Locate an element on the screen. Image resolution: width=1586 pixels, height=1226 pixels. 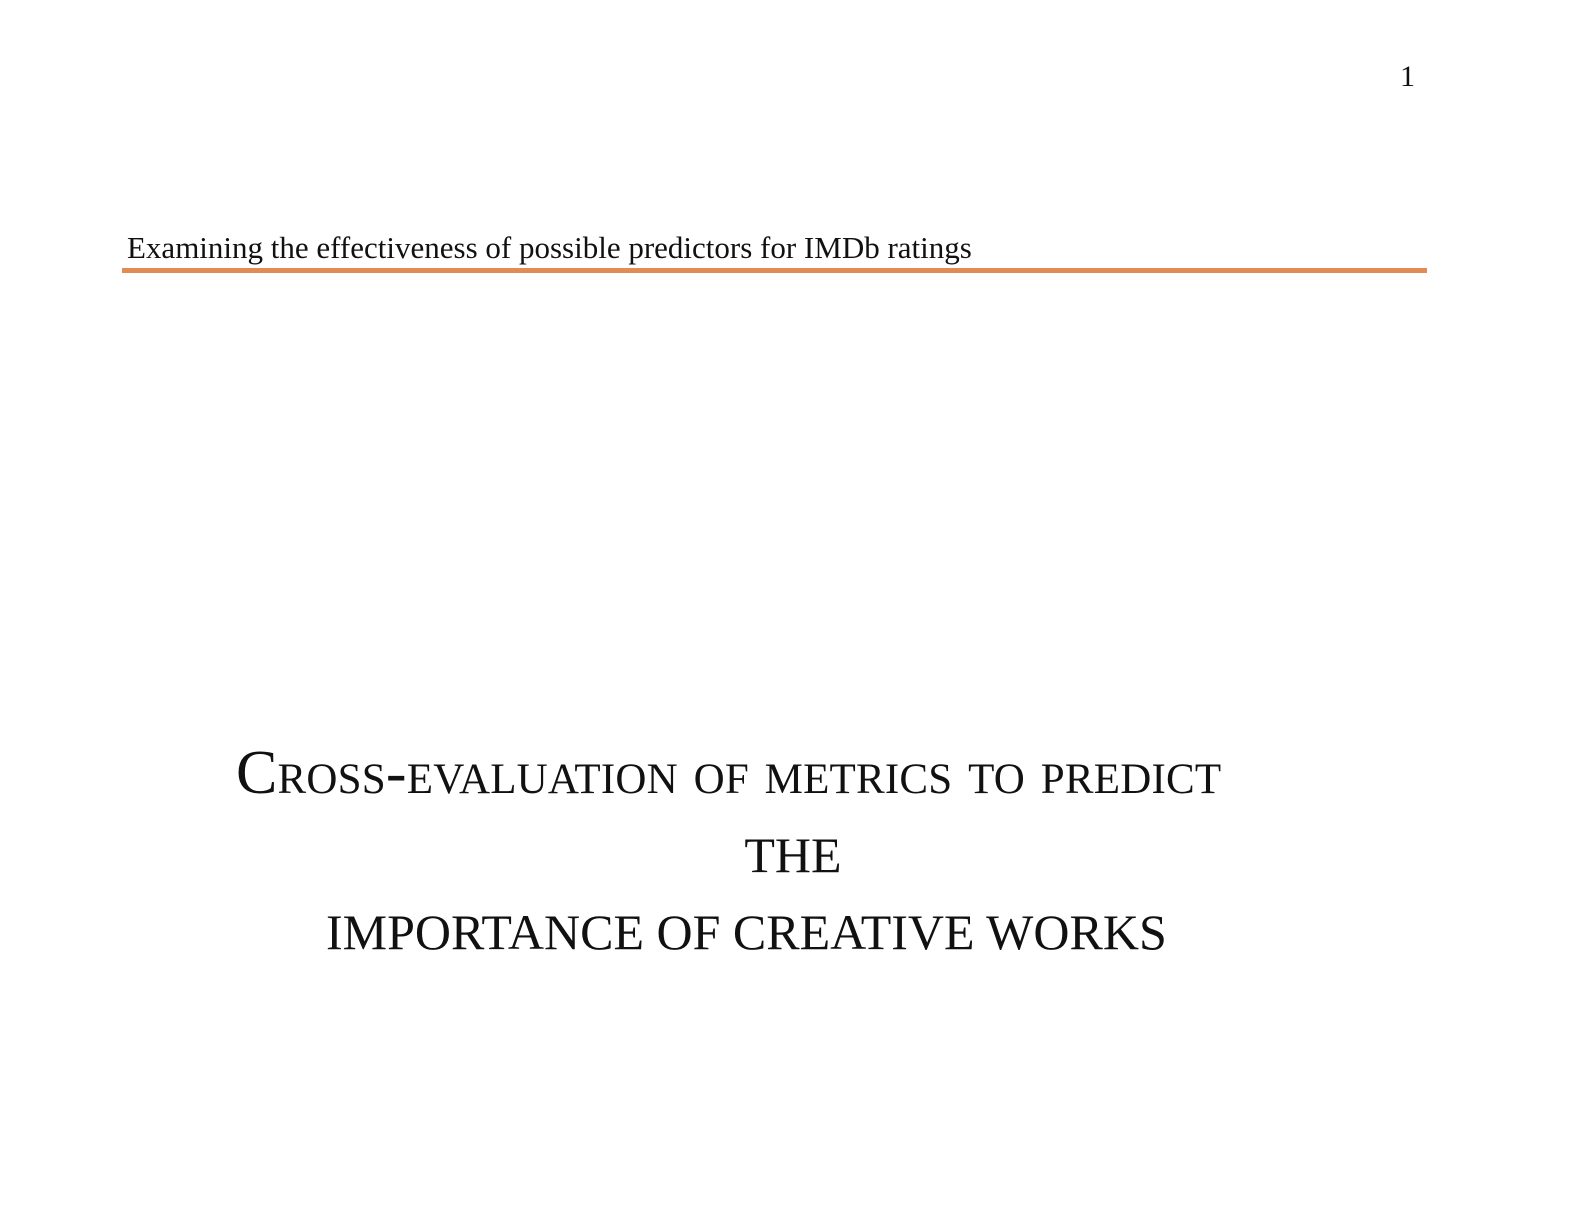
header-divider is located at coordinates (774, 270).